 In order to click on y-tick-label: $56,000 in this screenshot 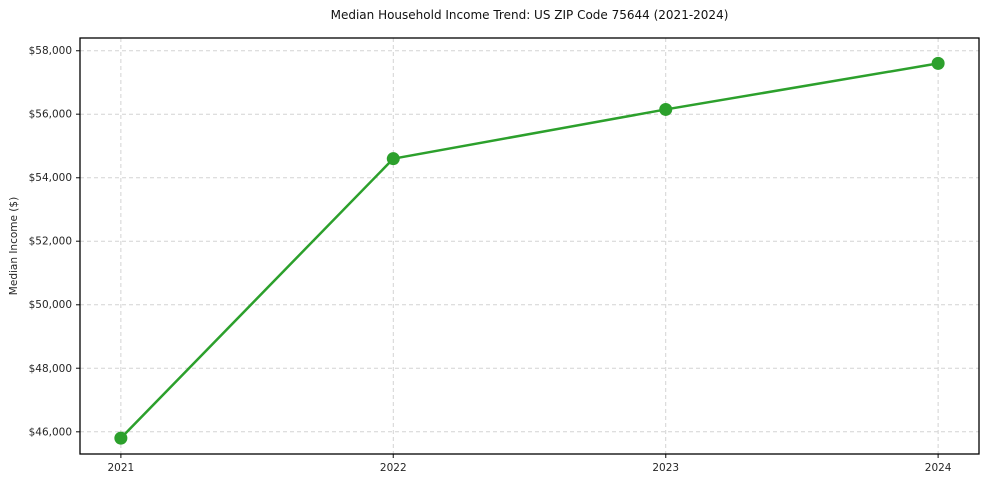, I will do `click(50, 115)`.